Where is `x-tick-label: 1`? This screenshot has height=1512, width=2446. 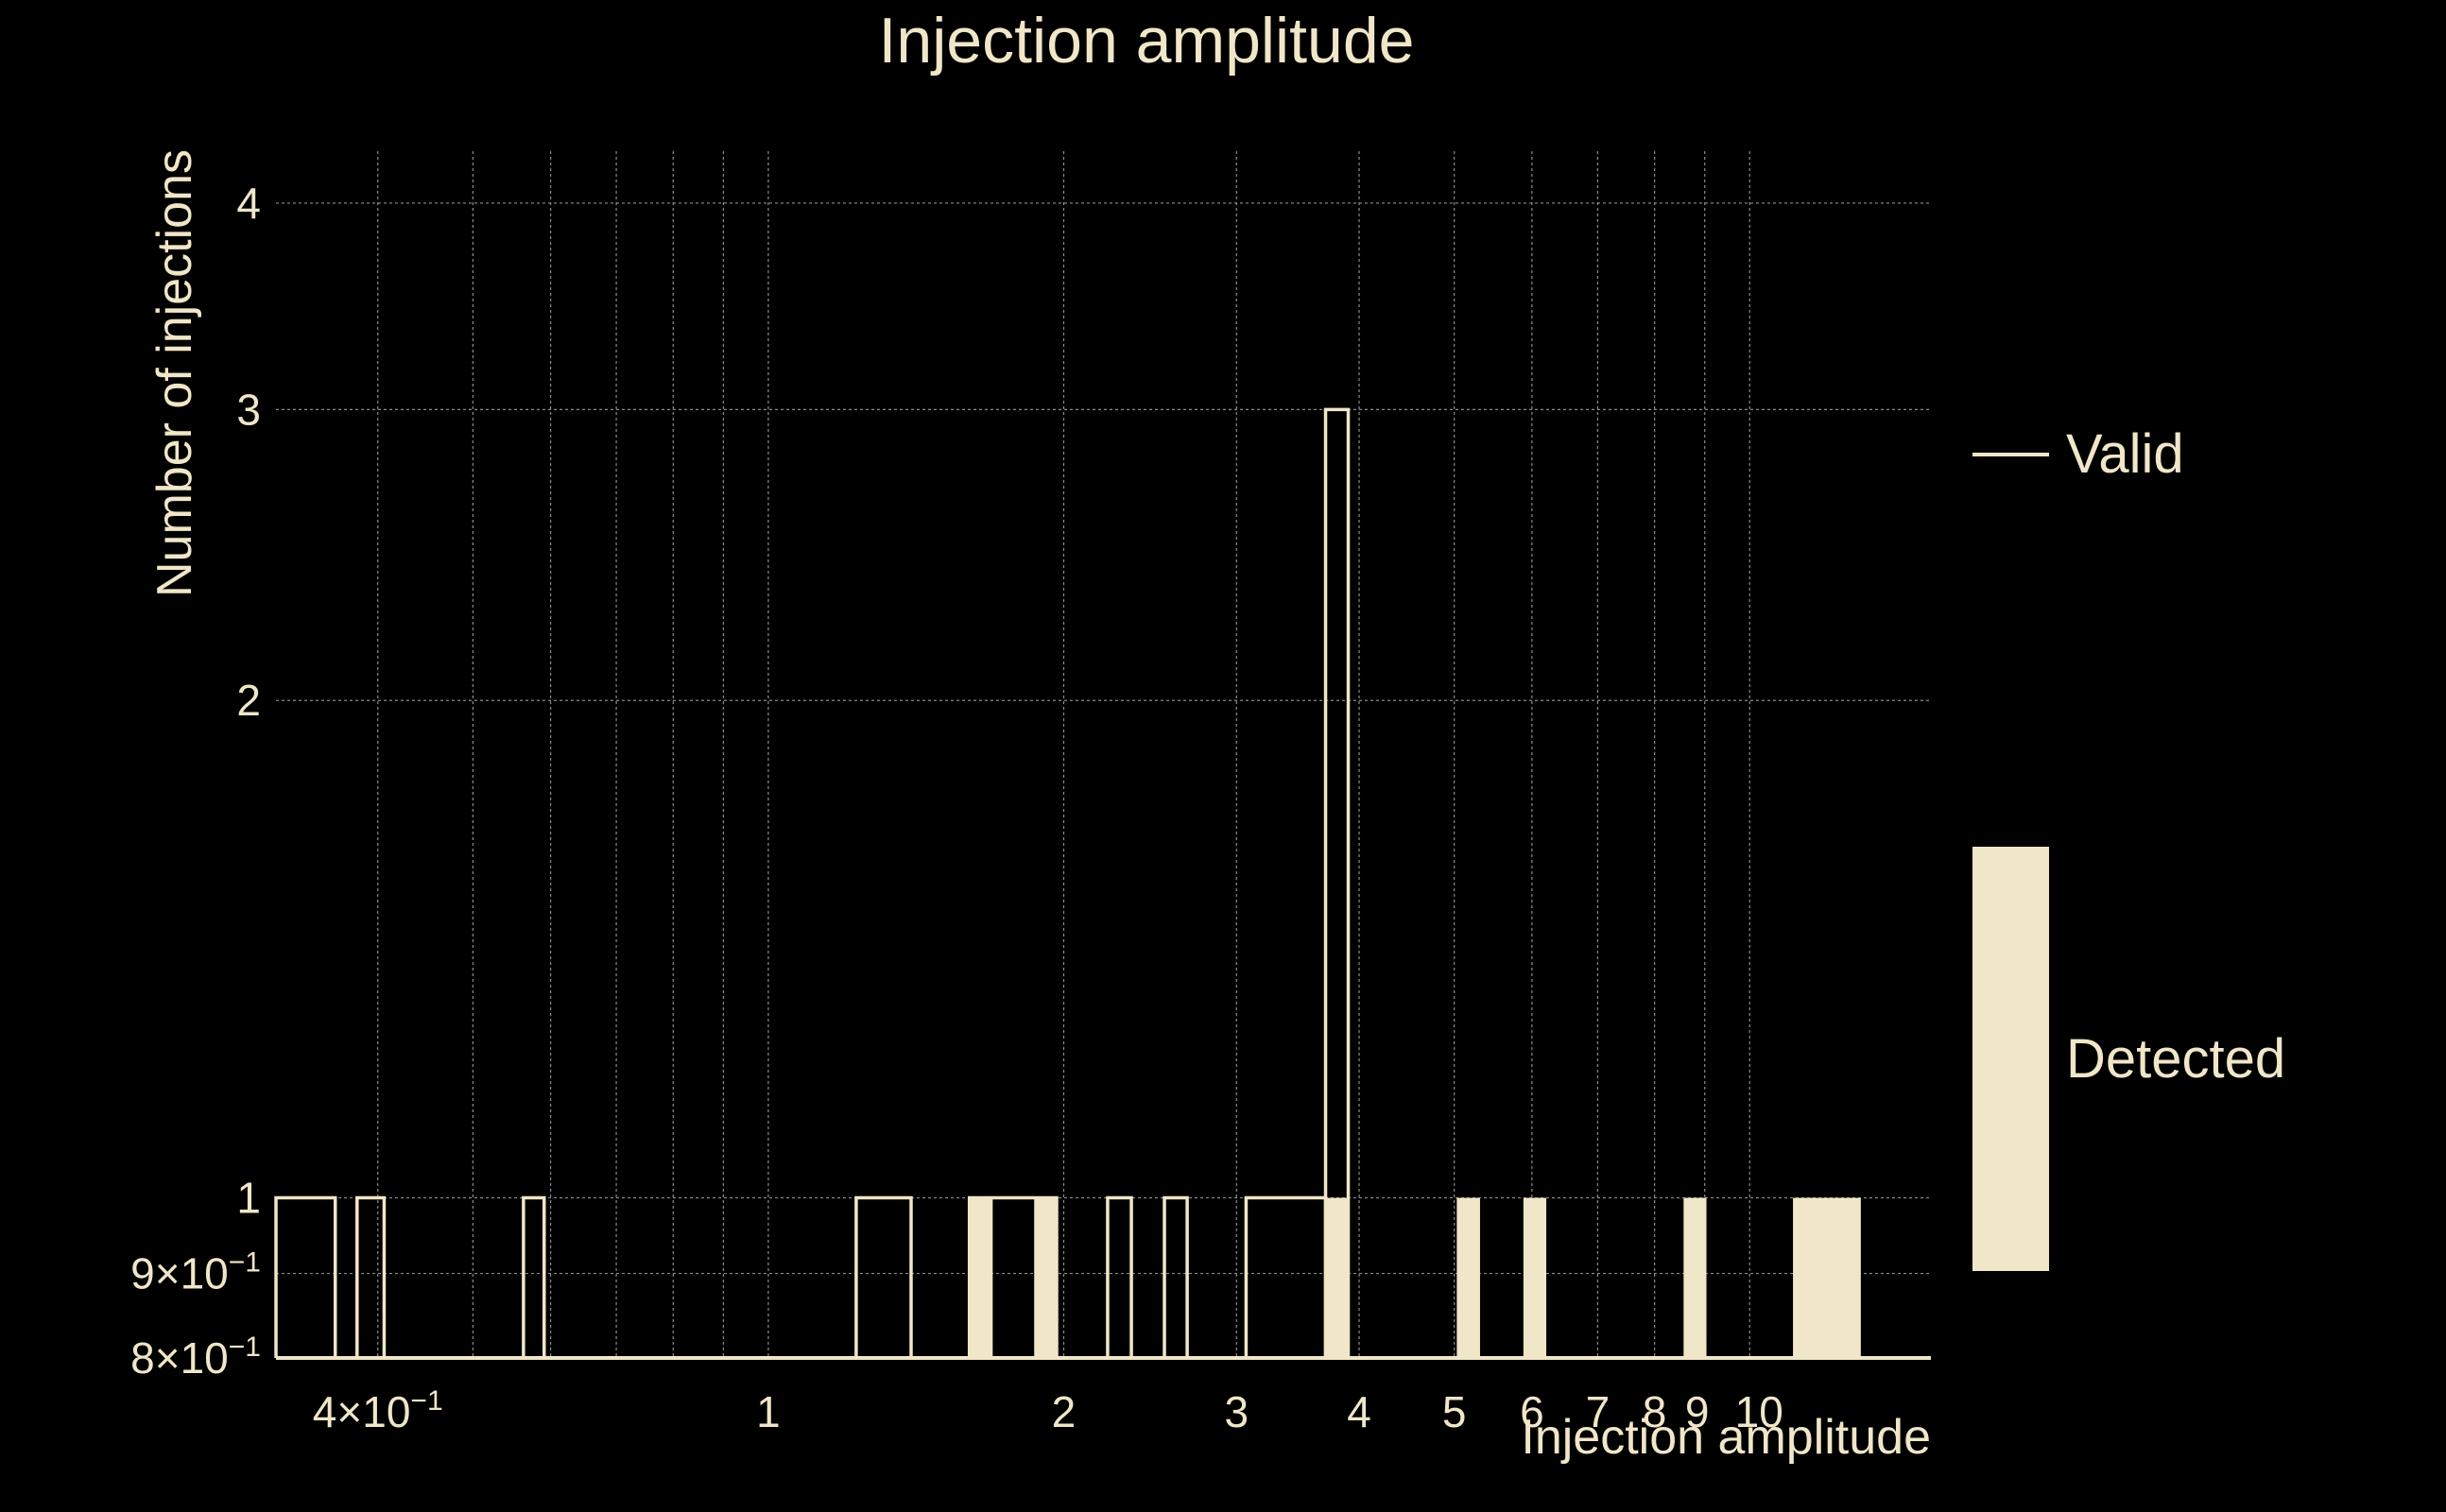 x-tick-label: 1 is located at coordinates (768, 1411).